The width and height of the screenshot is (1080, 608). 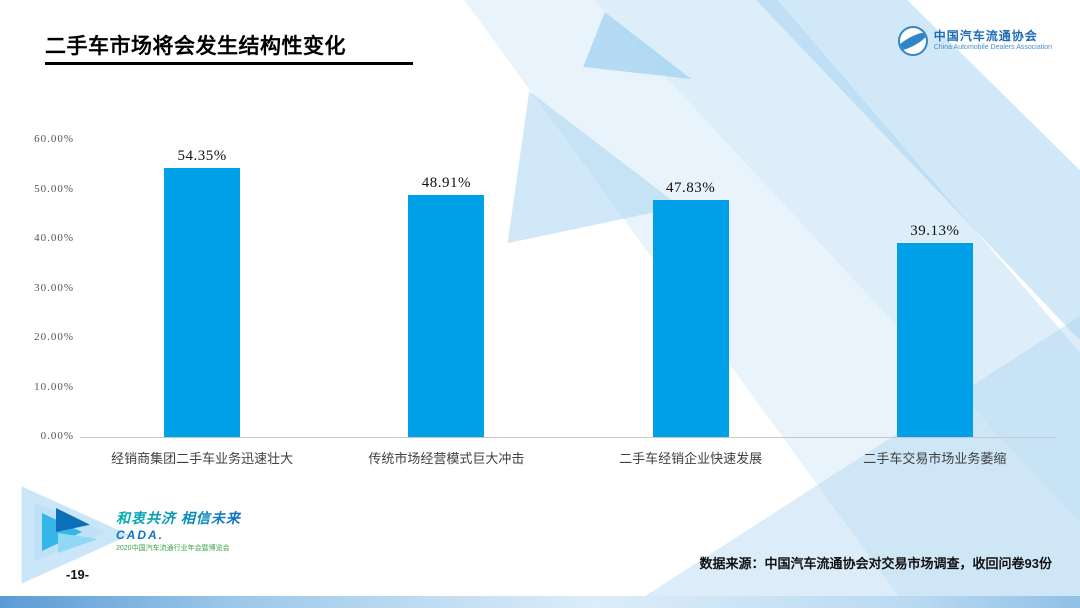 I want to click on bottom-gradient-strip, so click(x=540, y=602).